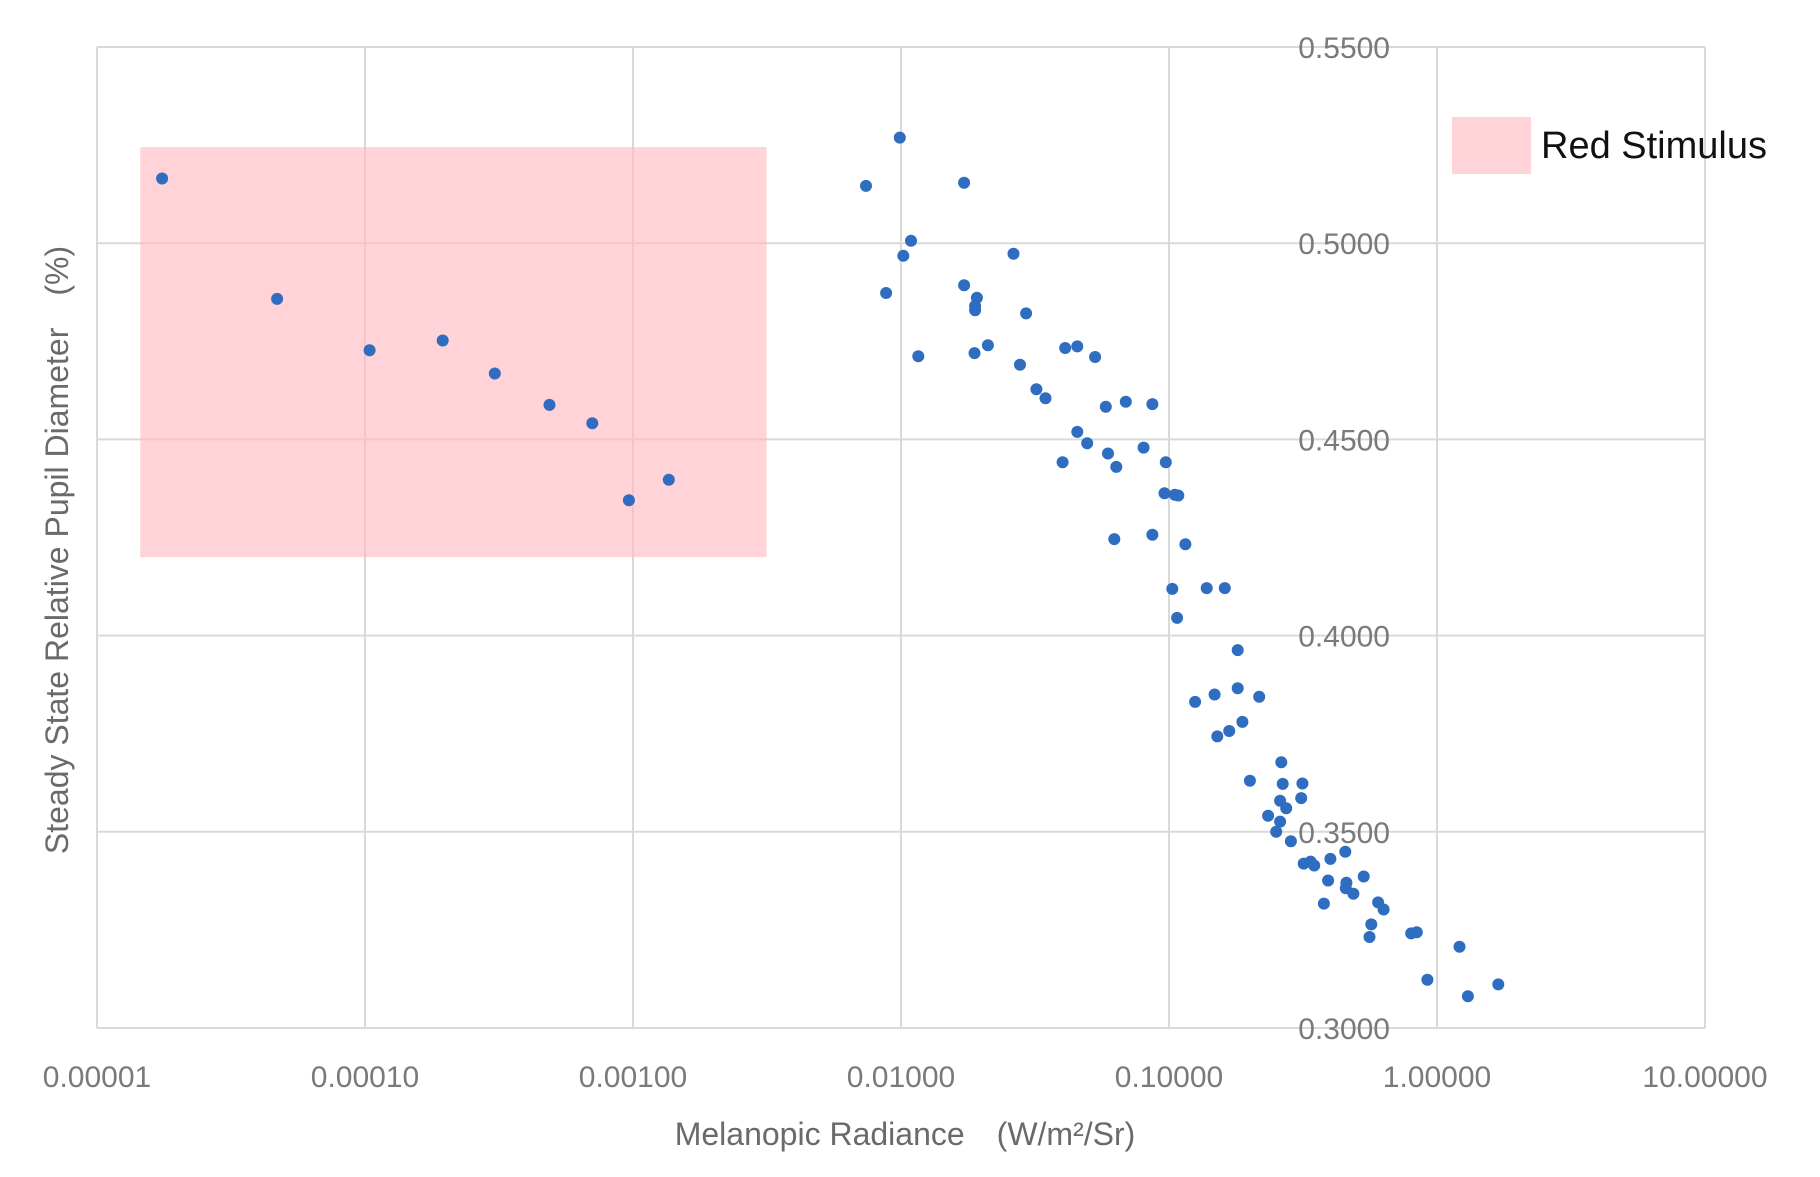 The image size is (1820, 1177). I want to click on x-tick-label: 0.00100, so click(633, 1077).